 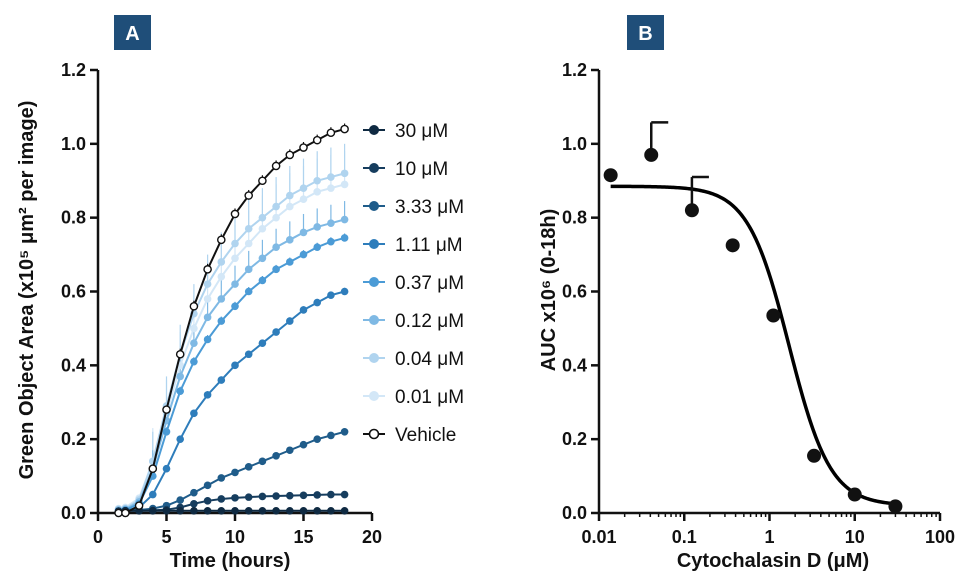 What do you see at coordinates (73, 70) in the screenshot?
I see `panel-a-y-tick-label: 1.2` at bounding box center [73, 70].